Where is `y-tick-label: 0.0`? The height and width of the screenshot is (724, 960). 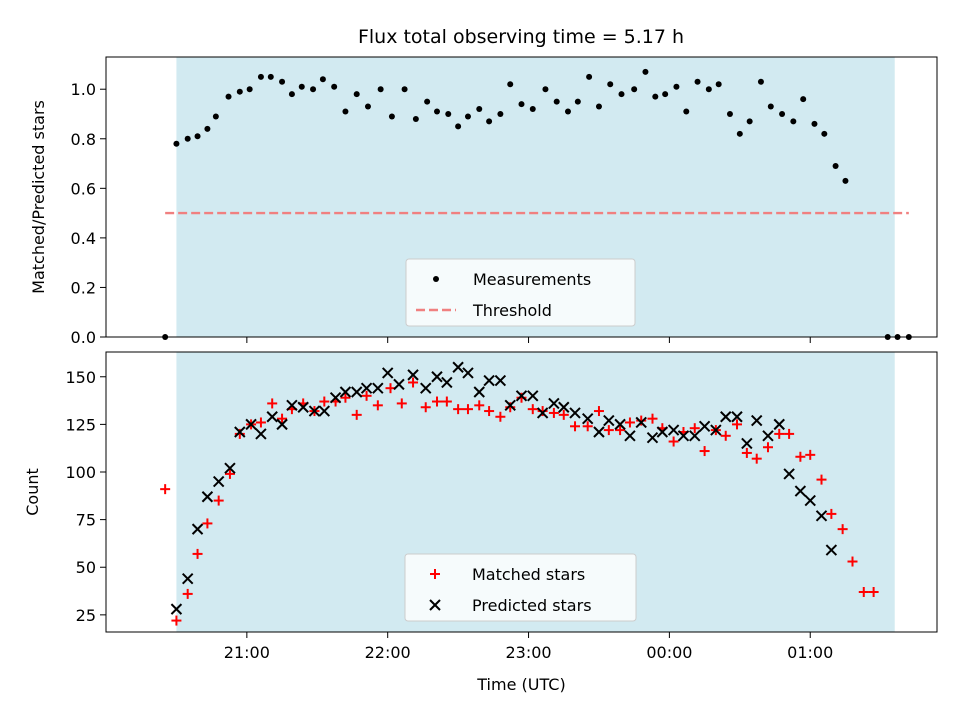
y-tick-label: 0.0 is located at coordinates (83, 337).